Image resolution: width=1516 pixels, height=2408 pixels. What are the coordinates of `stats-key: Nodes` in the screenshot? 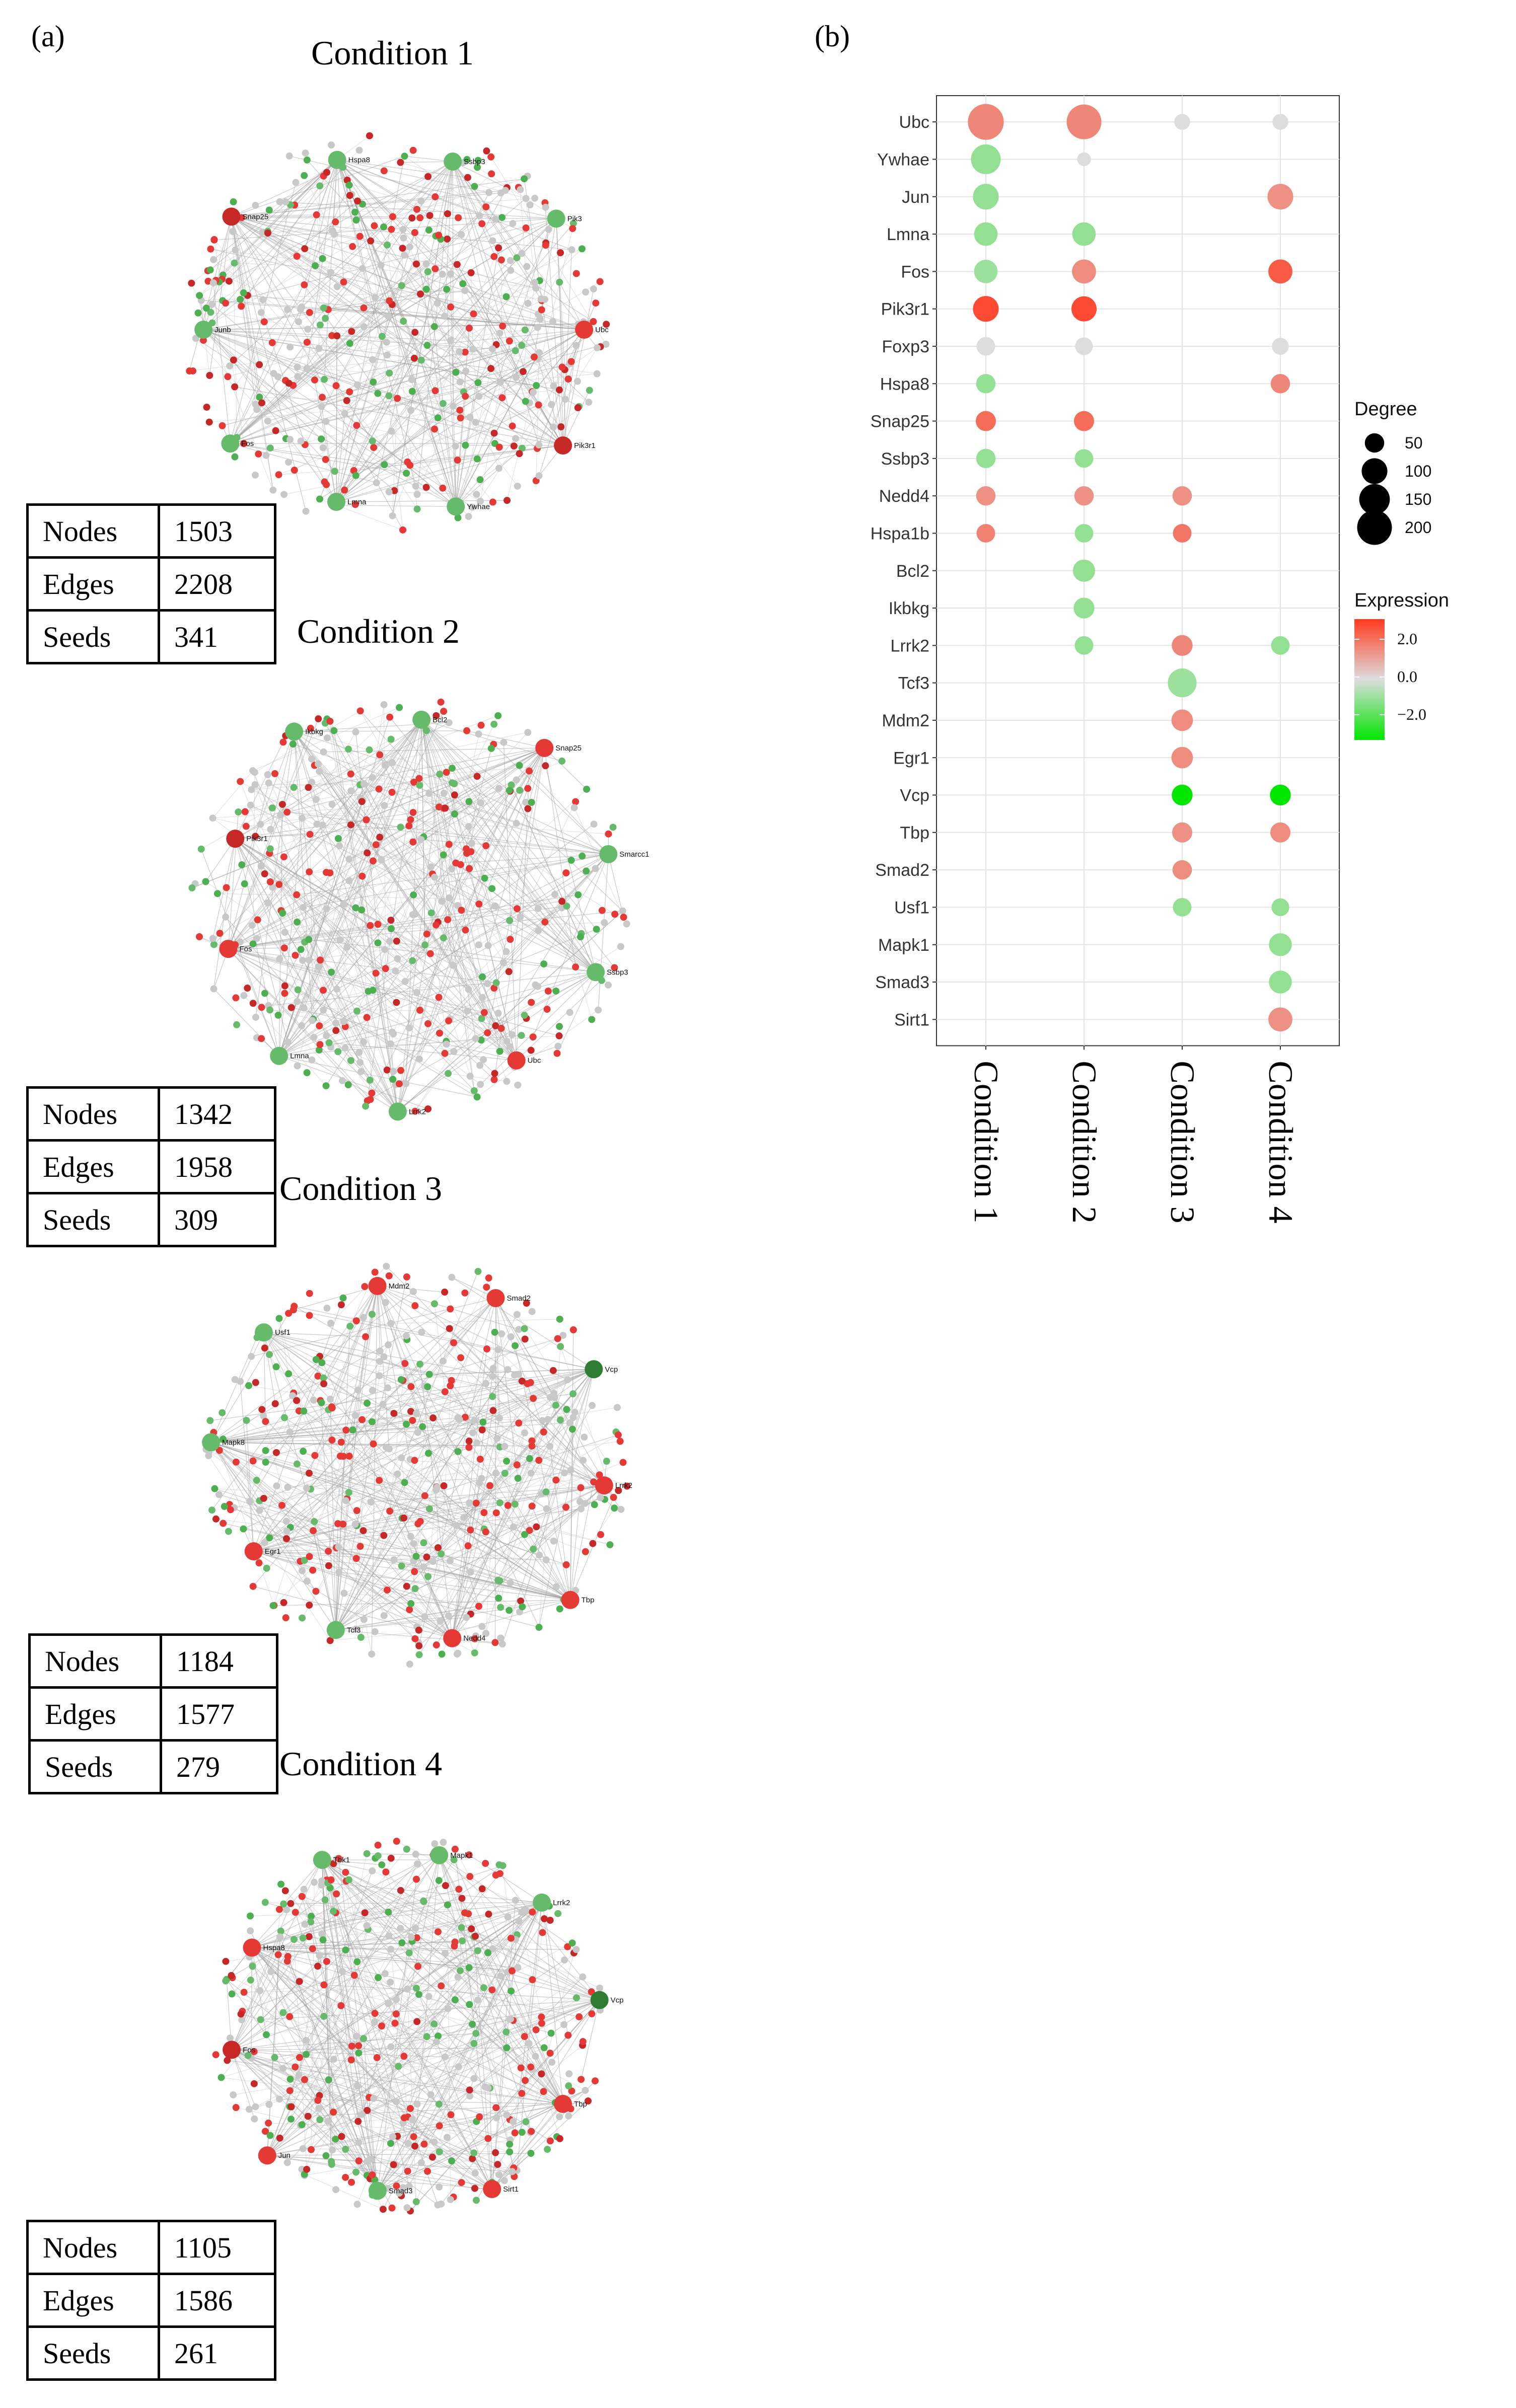 It's located at (95, 1661).